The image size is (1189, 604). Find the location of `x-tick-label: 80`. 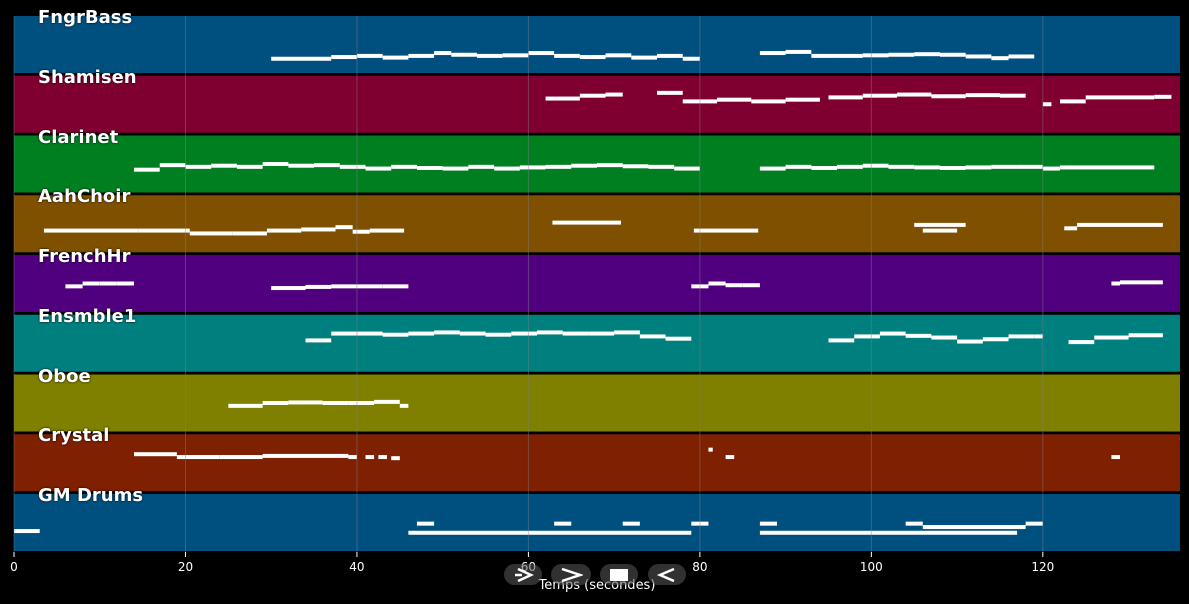

x-tick-label: 80 is located at coordinates (700, 567).